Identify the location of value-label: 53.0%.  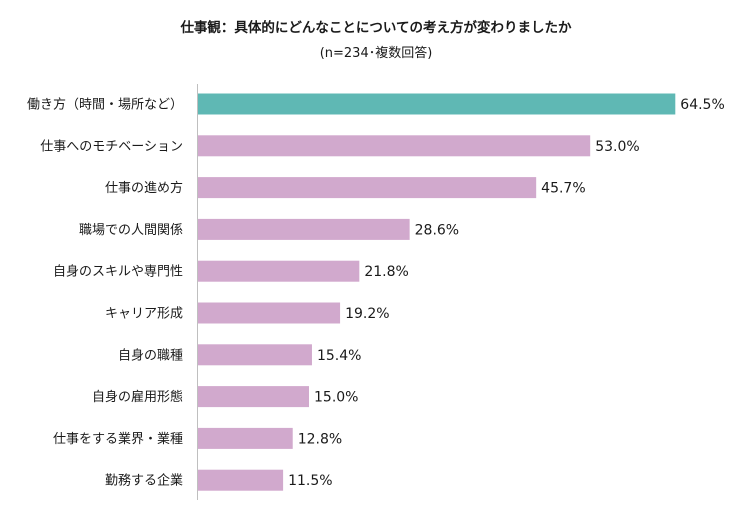
(617, 147).